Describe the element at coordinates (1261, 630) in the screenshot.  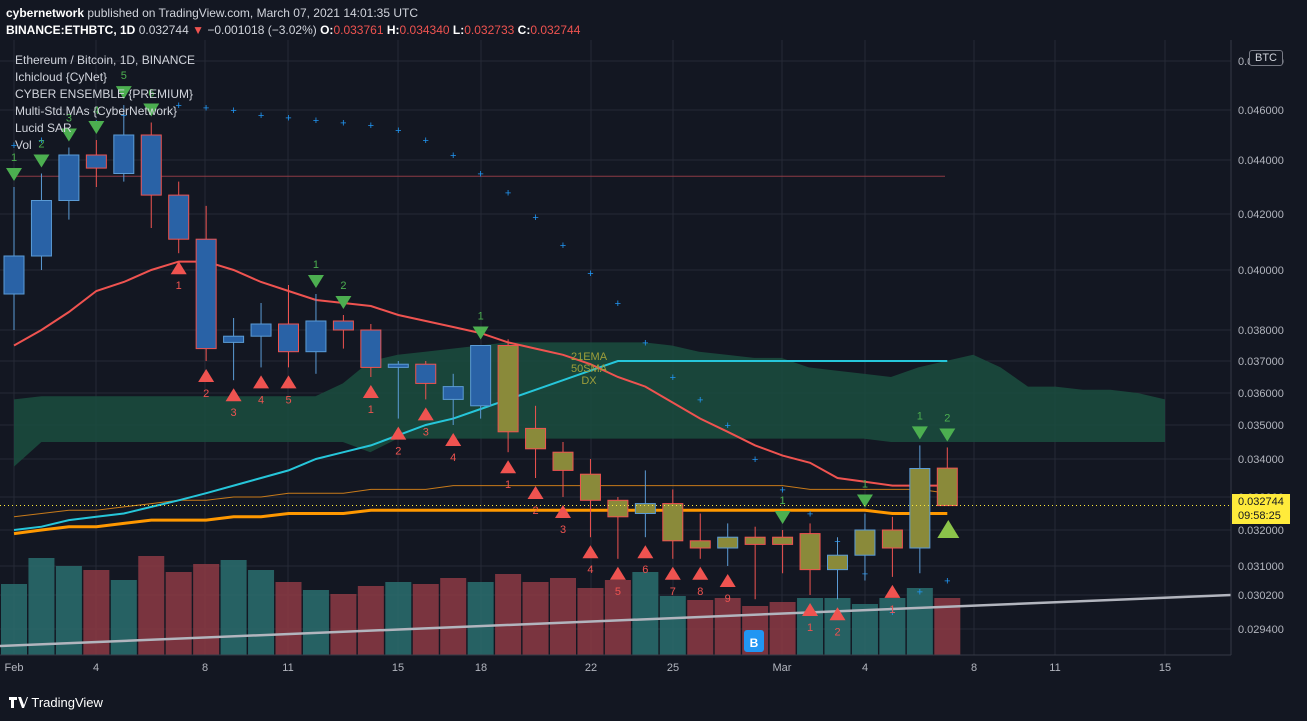
I see `y-tick-label: 0.029400` at that location.